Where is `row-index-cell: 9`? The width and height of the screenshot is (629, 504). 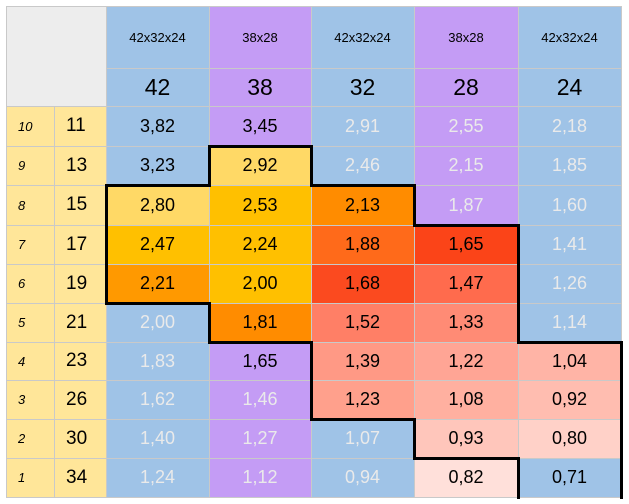
row-index-cell: 9 is located at coordinates (30, 165).